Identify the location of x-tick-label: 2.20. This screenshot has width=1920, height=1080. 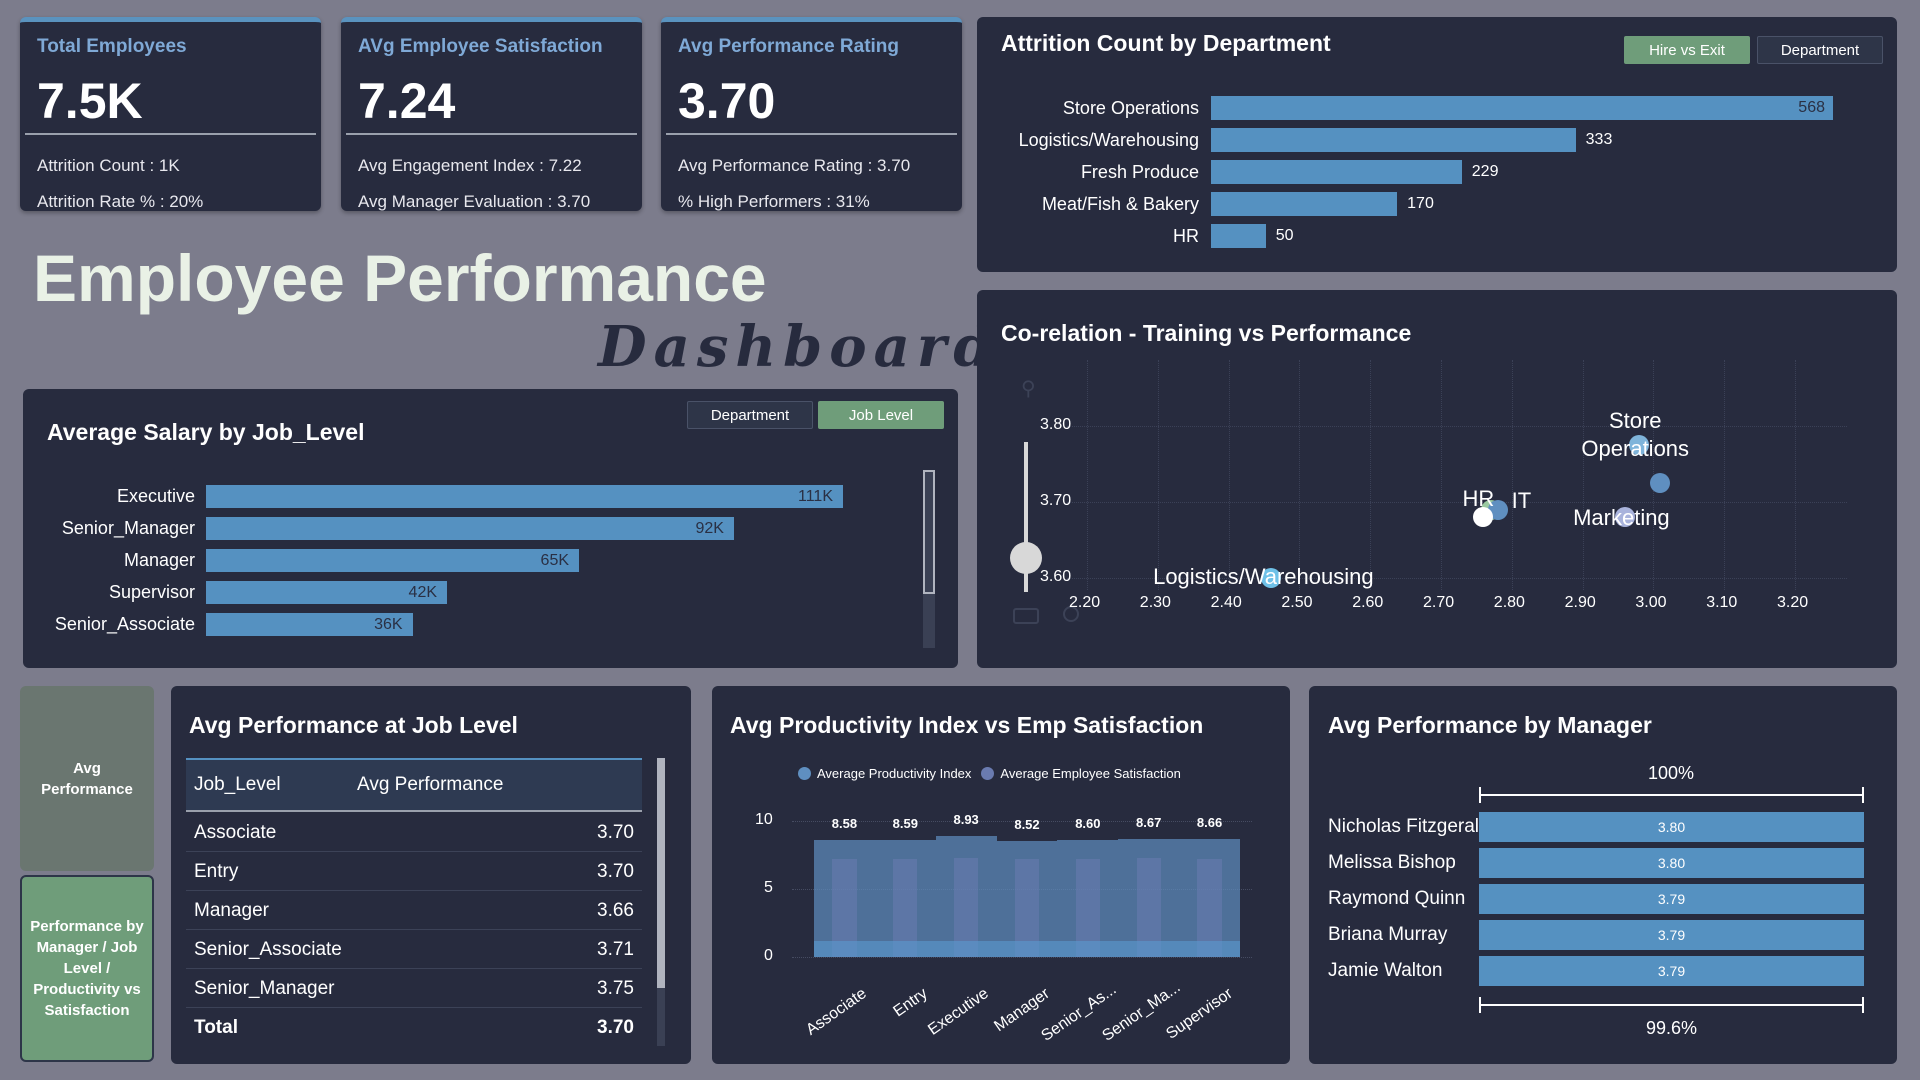
(1085, 602).